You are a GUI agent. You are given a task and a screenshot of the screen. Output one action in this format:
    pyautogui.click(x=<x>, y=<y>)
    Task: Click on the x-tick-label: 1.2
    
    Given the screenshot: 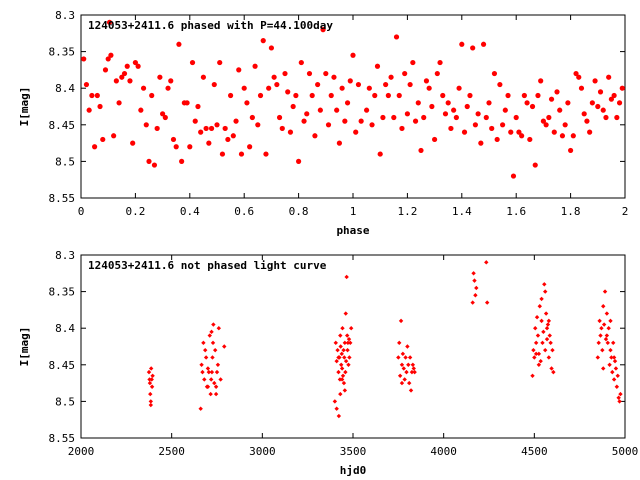 What is the action you would take?
    pyautogui.click(x=407, y=211)
    